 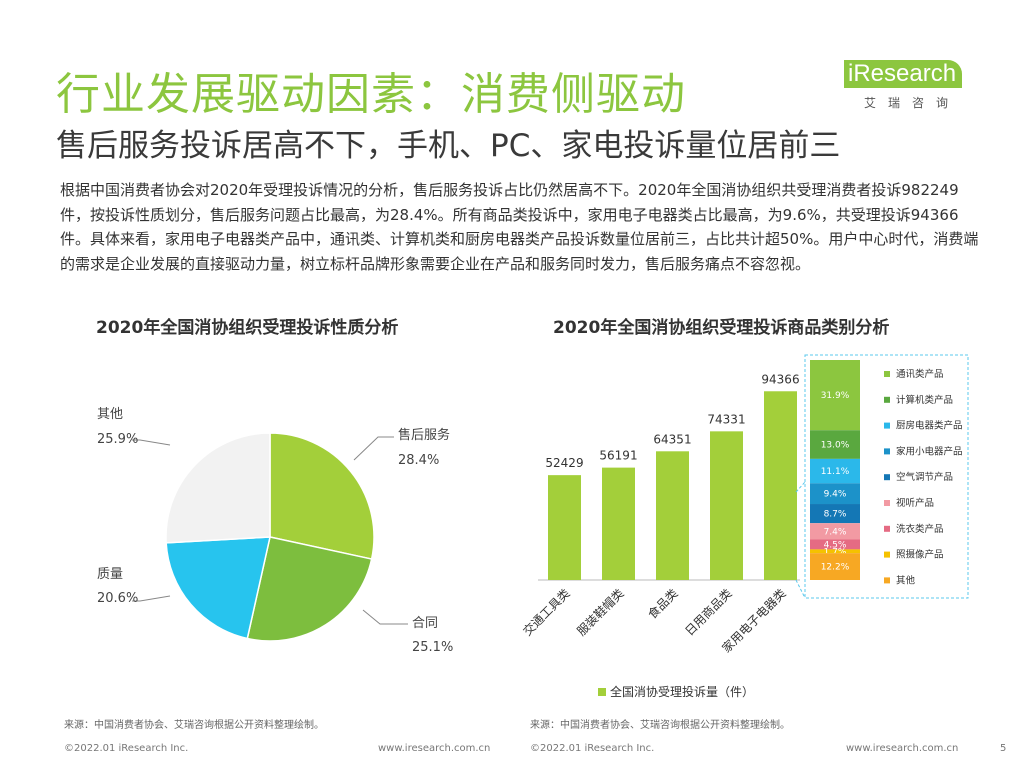 What do you see at coordinates (592, 748) in the screenshot?
I see `footer-copyright-right: ©2022.01 iResearch Inc.` at bounding box center [592, 748].